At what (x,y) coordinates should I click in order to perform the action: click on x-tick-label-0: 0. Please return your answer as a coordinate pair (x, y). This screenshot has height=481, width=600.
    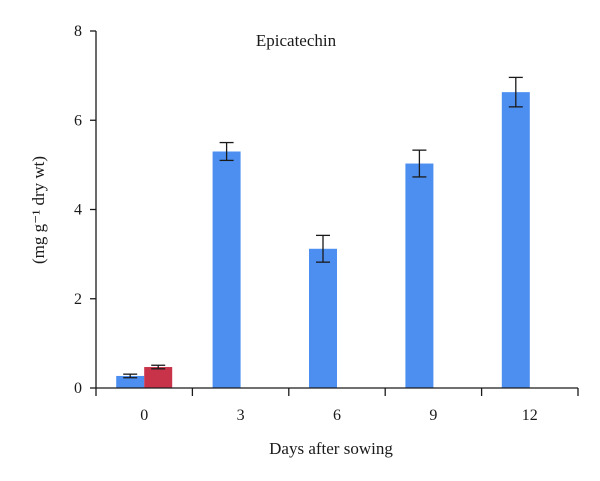
    Looking at the image, I should click on (144, 415).